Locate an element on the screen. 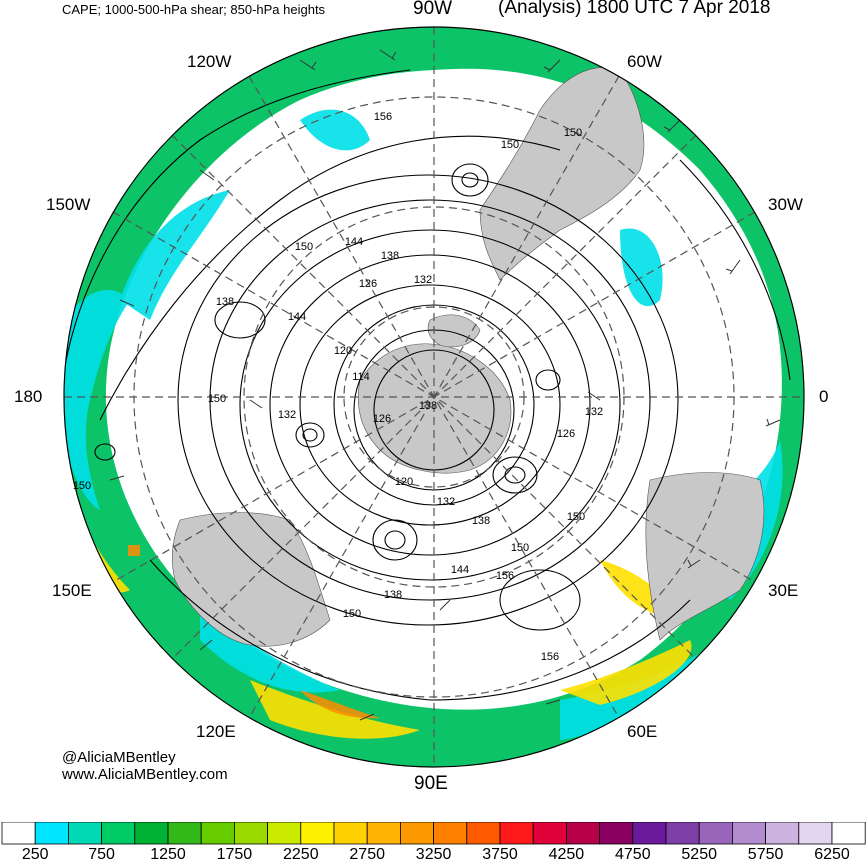 This screenshot has height=865, width=868. colorbar-tick-label: 6250 is located at coordinates (832, 854).